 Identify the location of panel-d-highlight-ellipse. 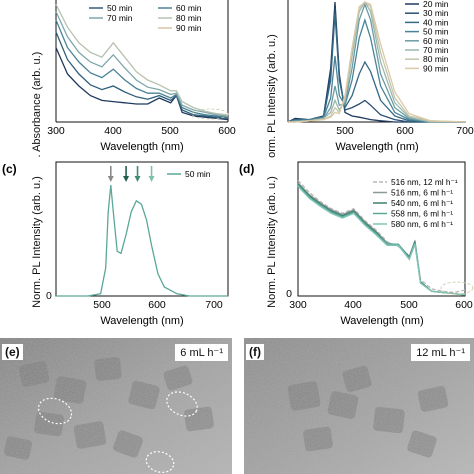
(457, 288).